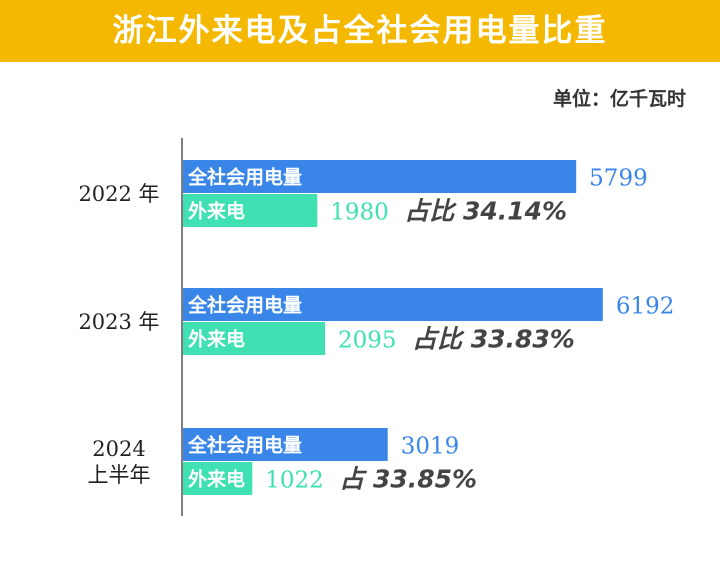  Describe the element at coordinates (485, 211) in the screenshot. I see `annotation: 占比 34.14%` at that location.